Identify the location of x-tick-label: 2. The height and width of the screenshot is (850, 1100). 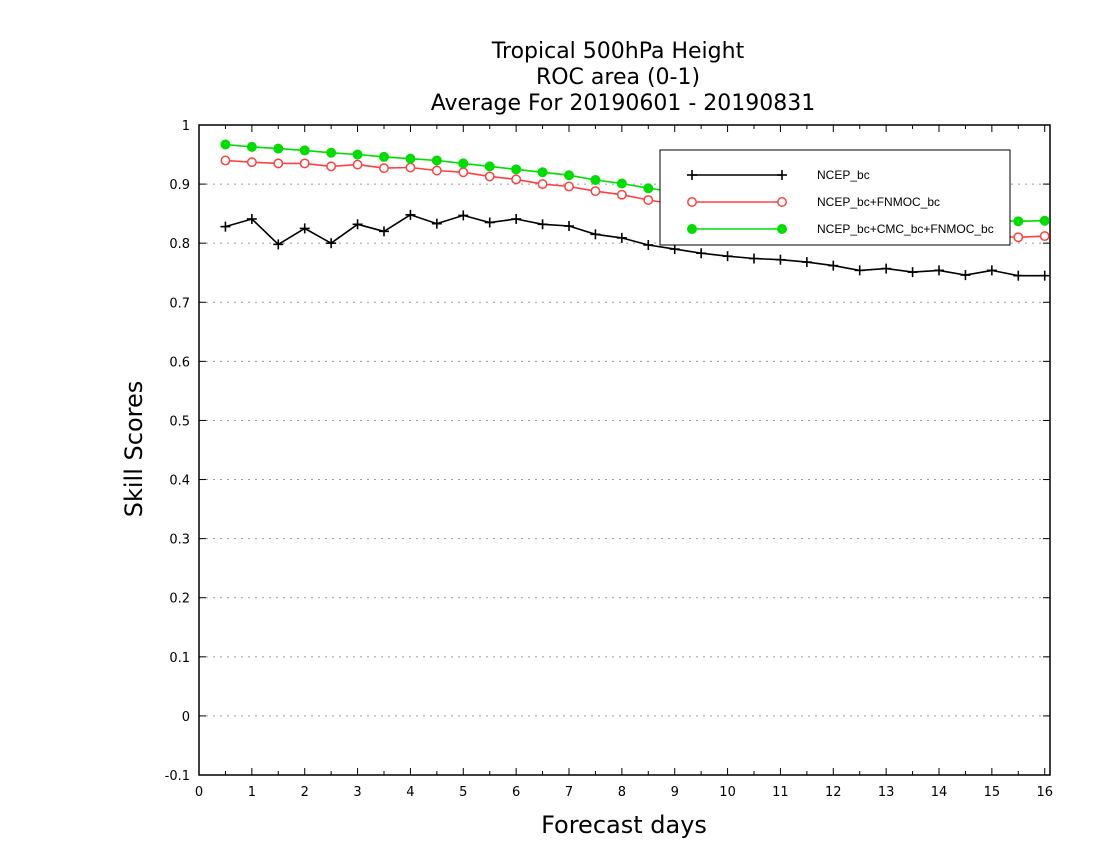
(305, 792).